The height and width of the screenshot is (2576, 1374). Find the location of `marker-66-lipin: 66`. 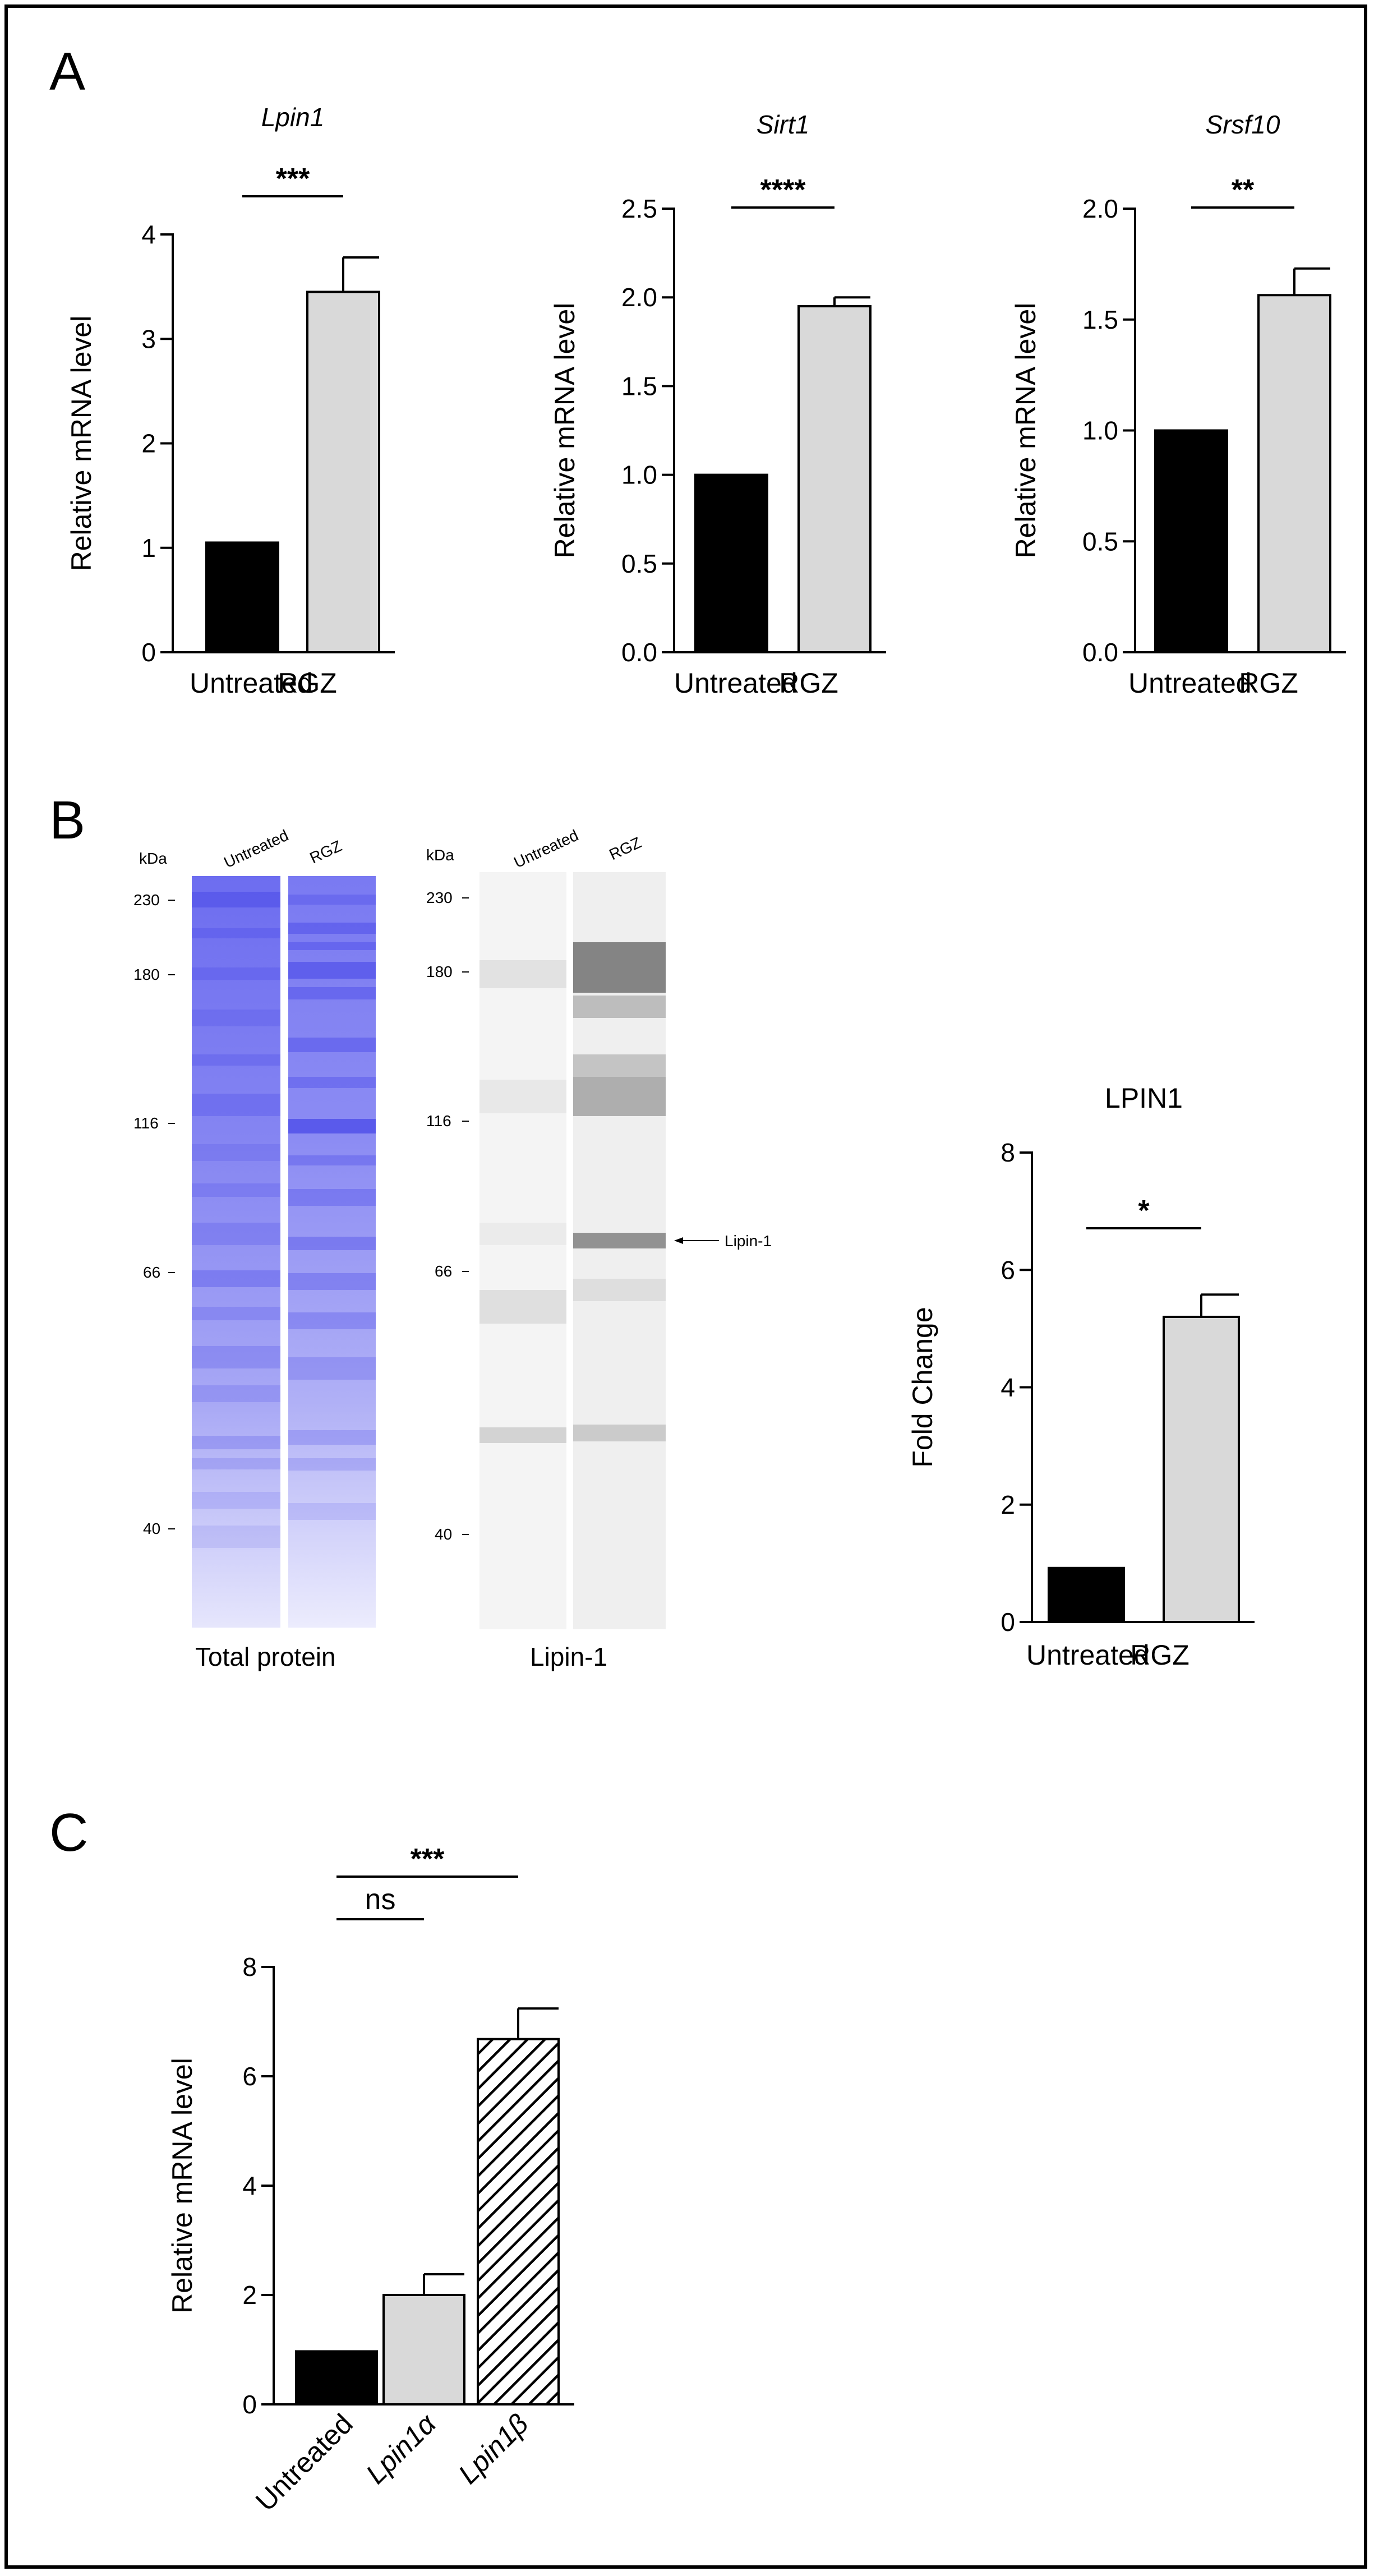

marker-66-lipin: 66 is located at coordinates (443, 1271).